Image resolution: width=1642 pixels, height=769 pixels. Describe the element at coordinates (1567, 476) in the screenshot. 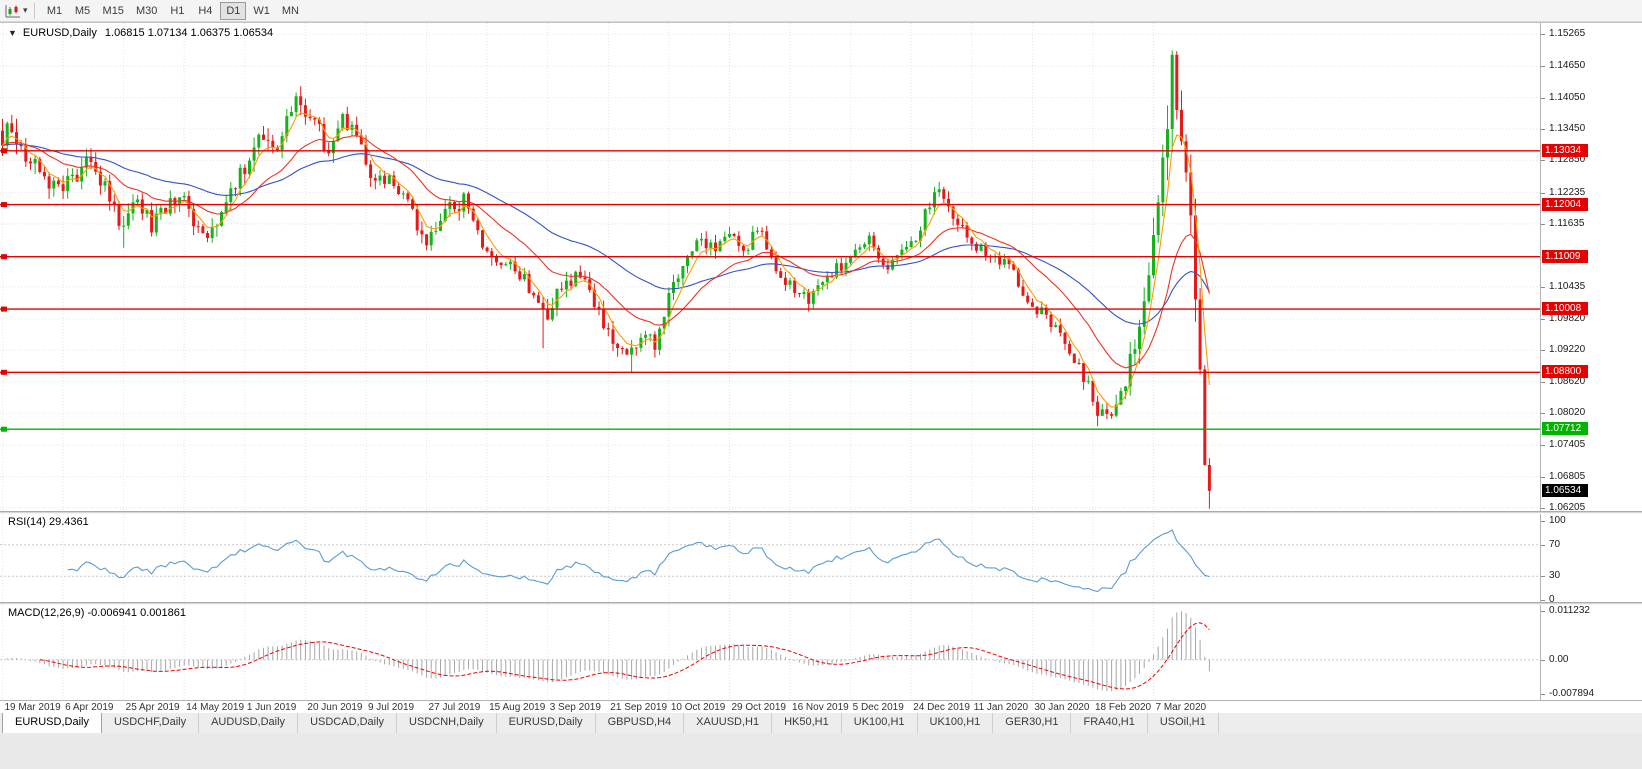

I see `price-axis-label: 1.06805` at that location.